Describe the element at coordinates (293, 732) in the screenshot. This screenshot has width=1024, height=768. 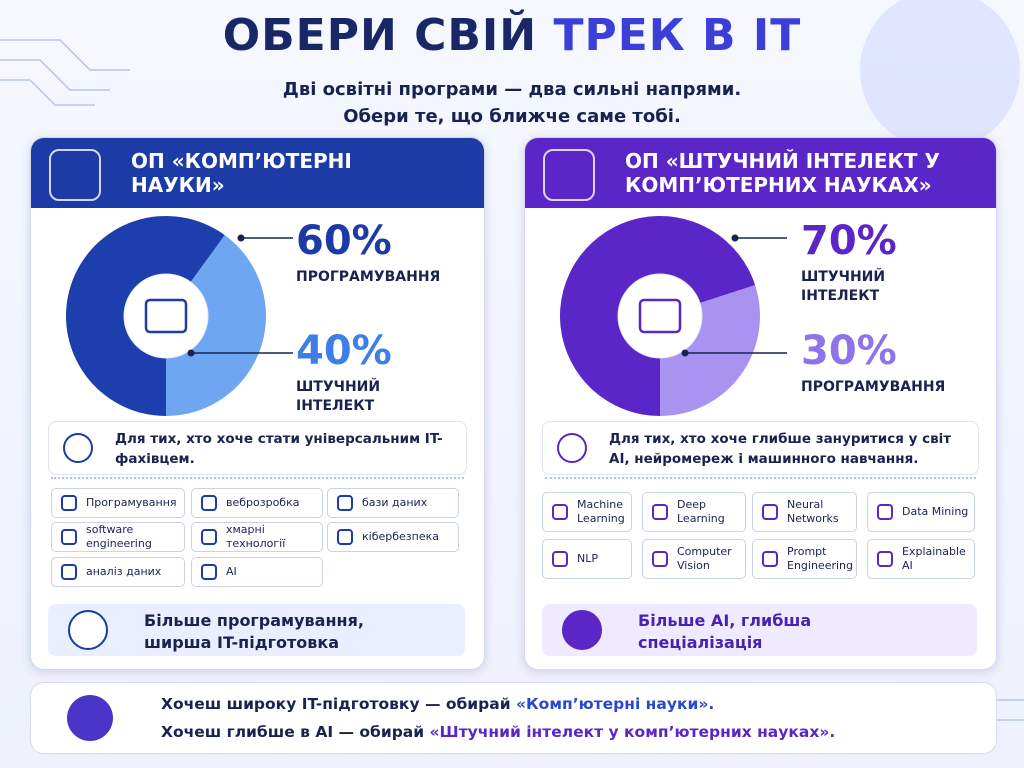
I see `footer-text: Хочеш глибше в AI — обирай` at that location.